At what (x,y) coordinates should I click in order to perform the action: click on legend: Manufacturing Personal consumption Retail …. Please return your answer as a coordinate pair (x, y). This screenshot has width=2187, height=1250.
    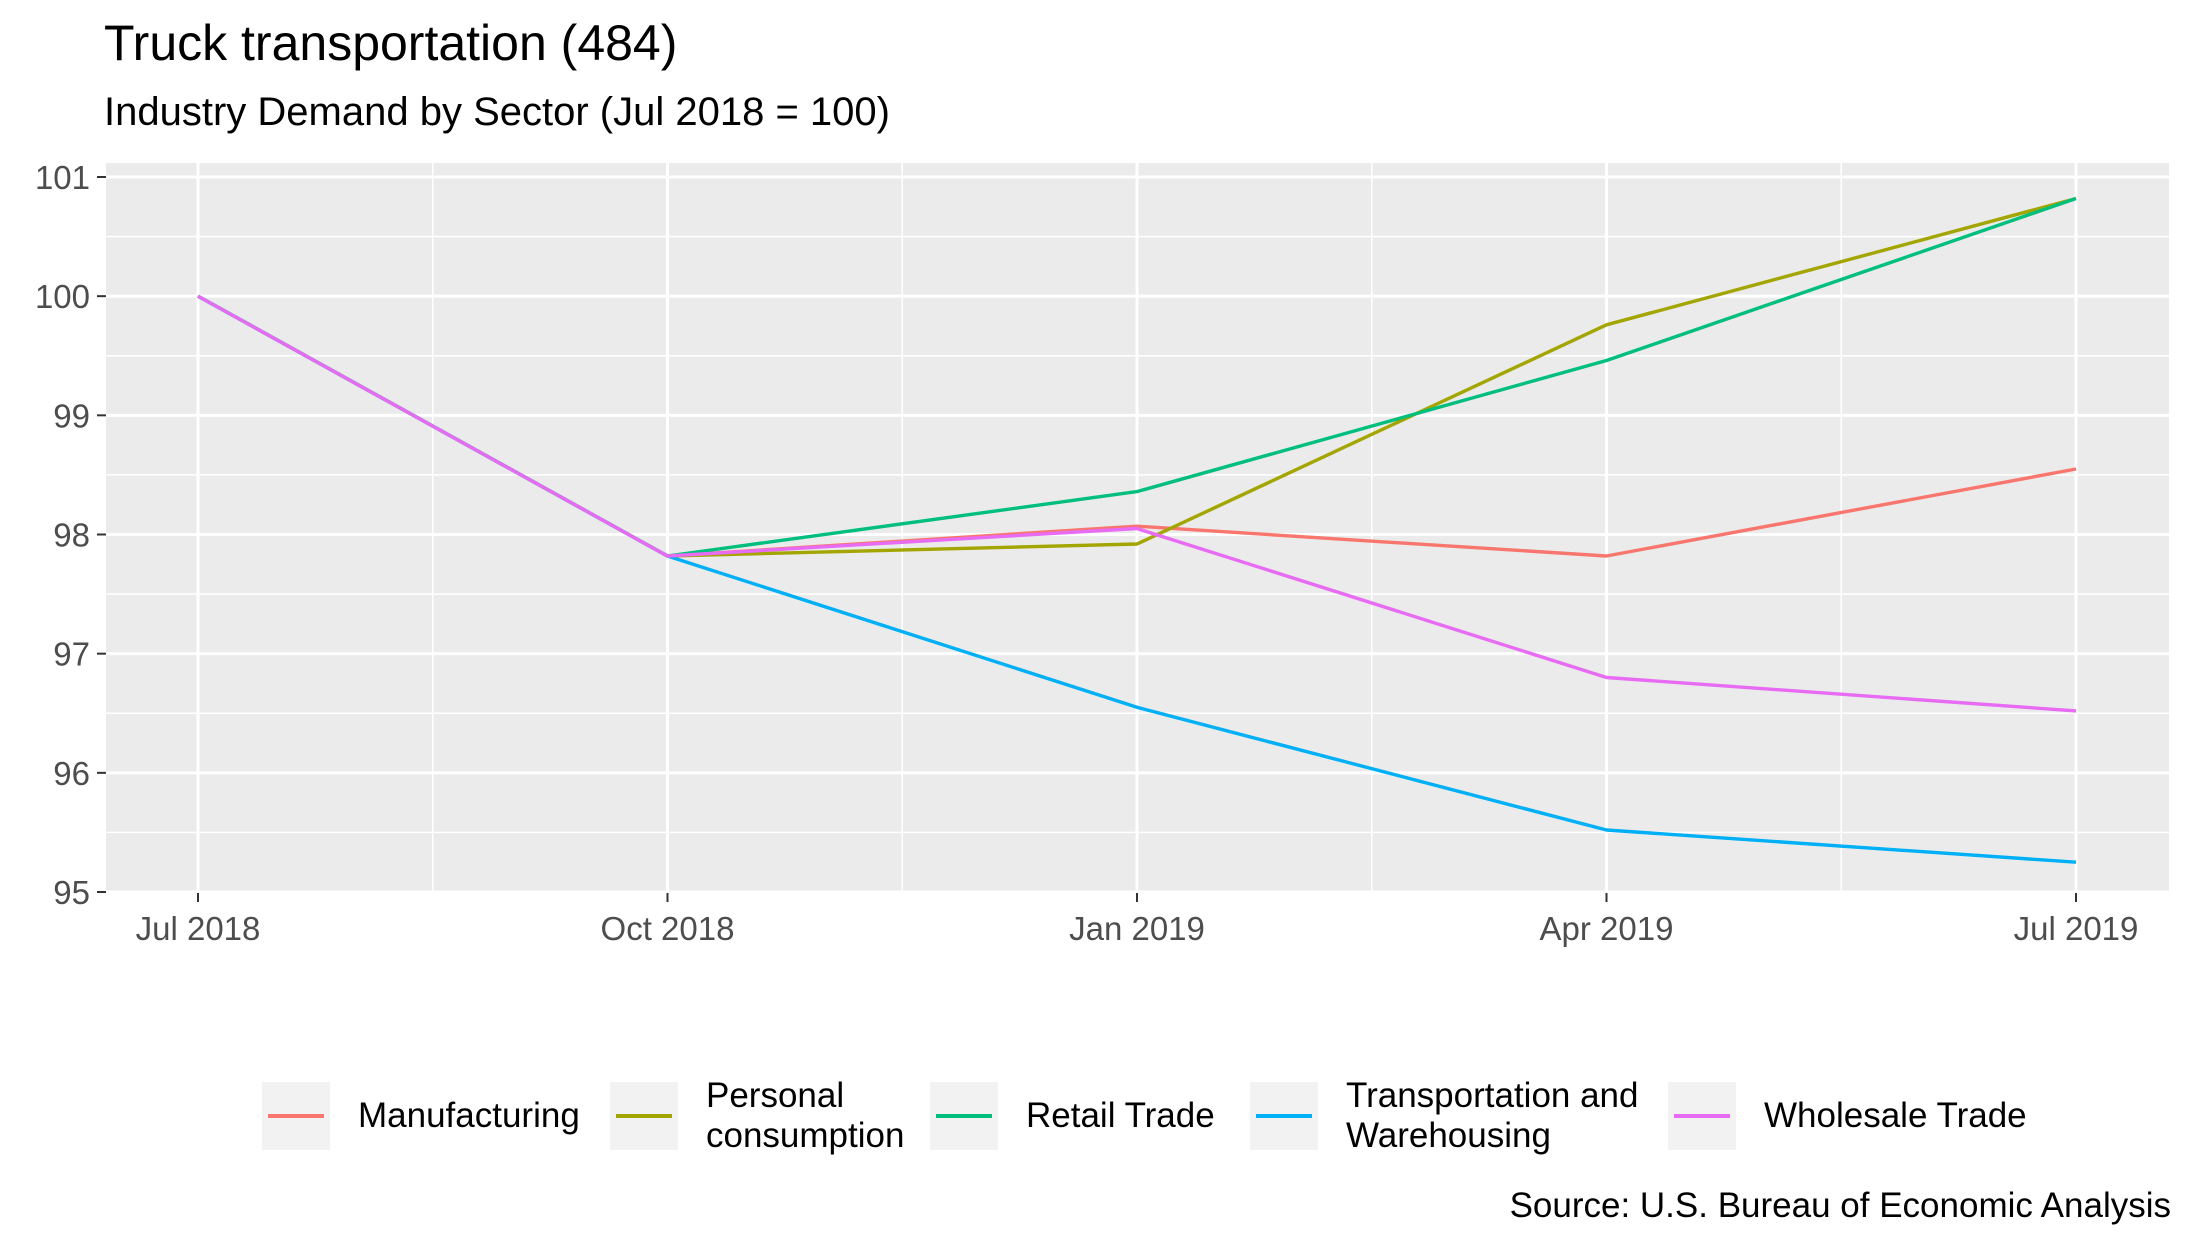
    Looking at the image, I should click on (1093, 1116).